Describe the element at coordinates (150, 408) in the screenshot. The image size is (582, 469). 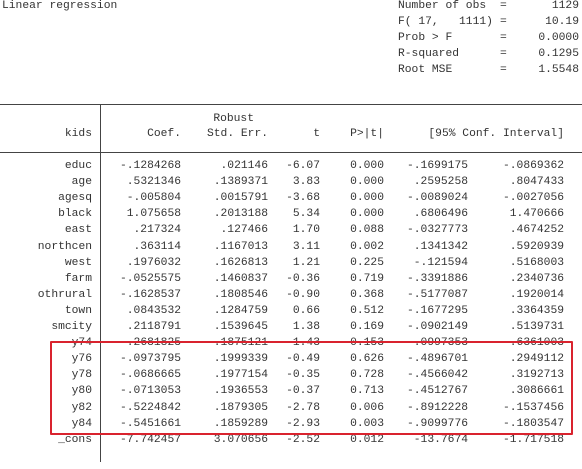
I see `coef-value: -.5224842` at that location.